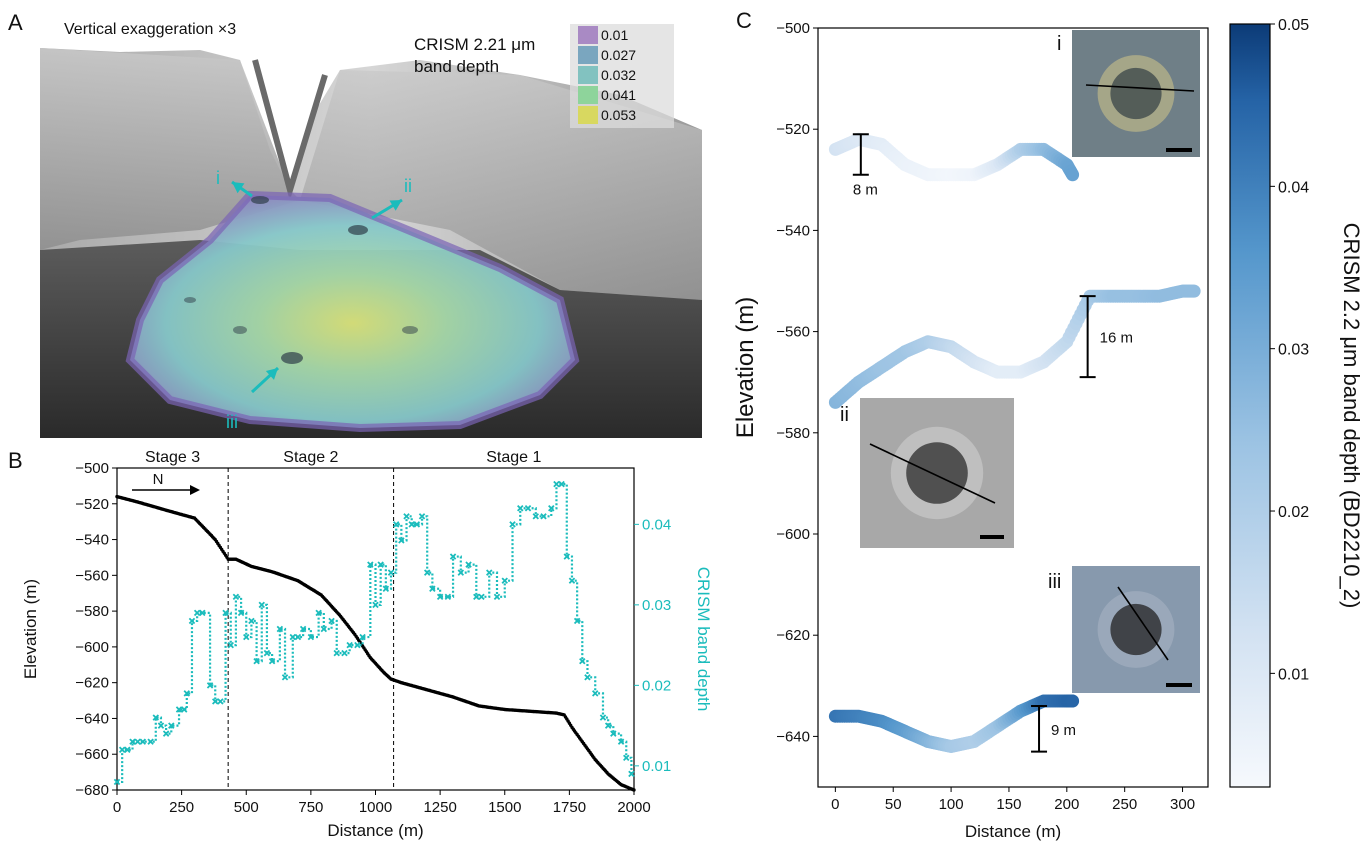 This screenshot has height=843, width=1368. What do you see at coordinates (92, 754) in the screenshot?
I see `y-tick-label: −660` at bounding box center [92, 754].